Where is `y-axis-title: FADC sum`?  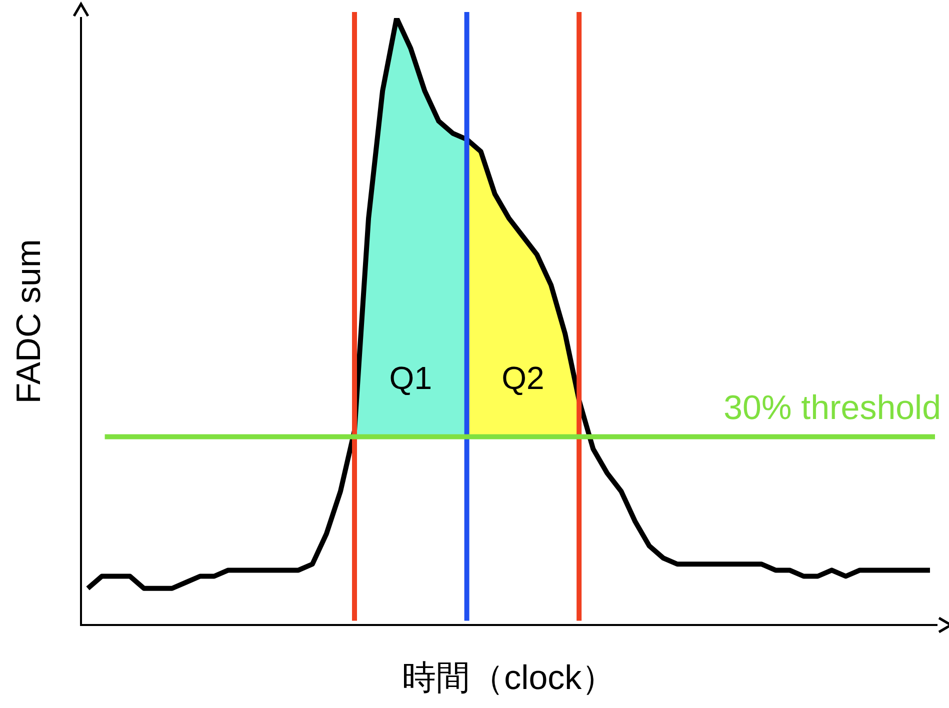 y-axis-title: FADC sum is located at coordinates (29, 321).